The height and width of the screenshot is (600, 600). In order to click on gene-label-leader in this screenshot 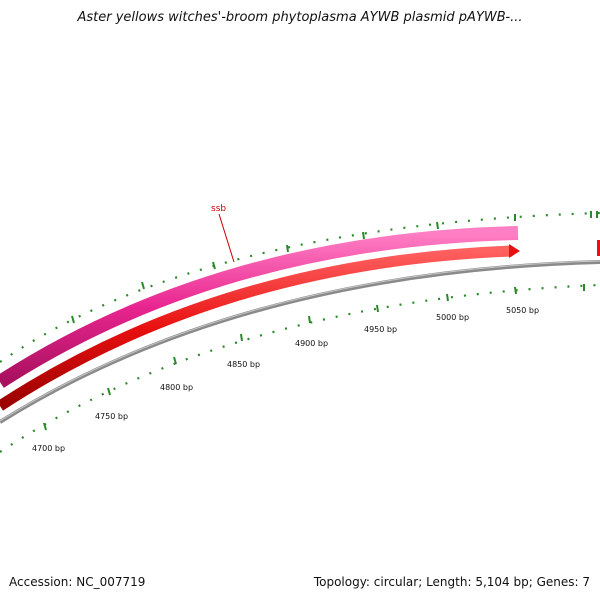, I will do `click(226, 238)`.